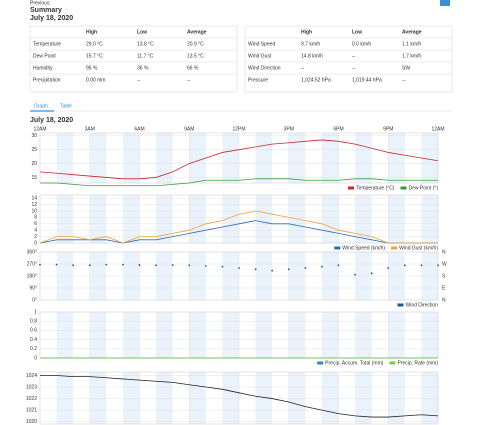 Image resolution: width=480 pixels, height=425 pixels. What do you see at coordinates (34, 178) in the screenshot?
I see `y-tick-label: 15` at bounding box center [34, 178].